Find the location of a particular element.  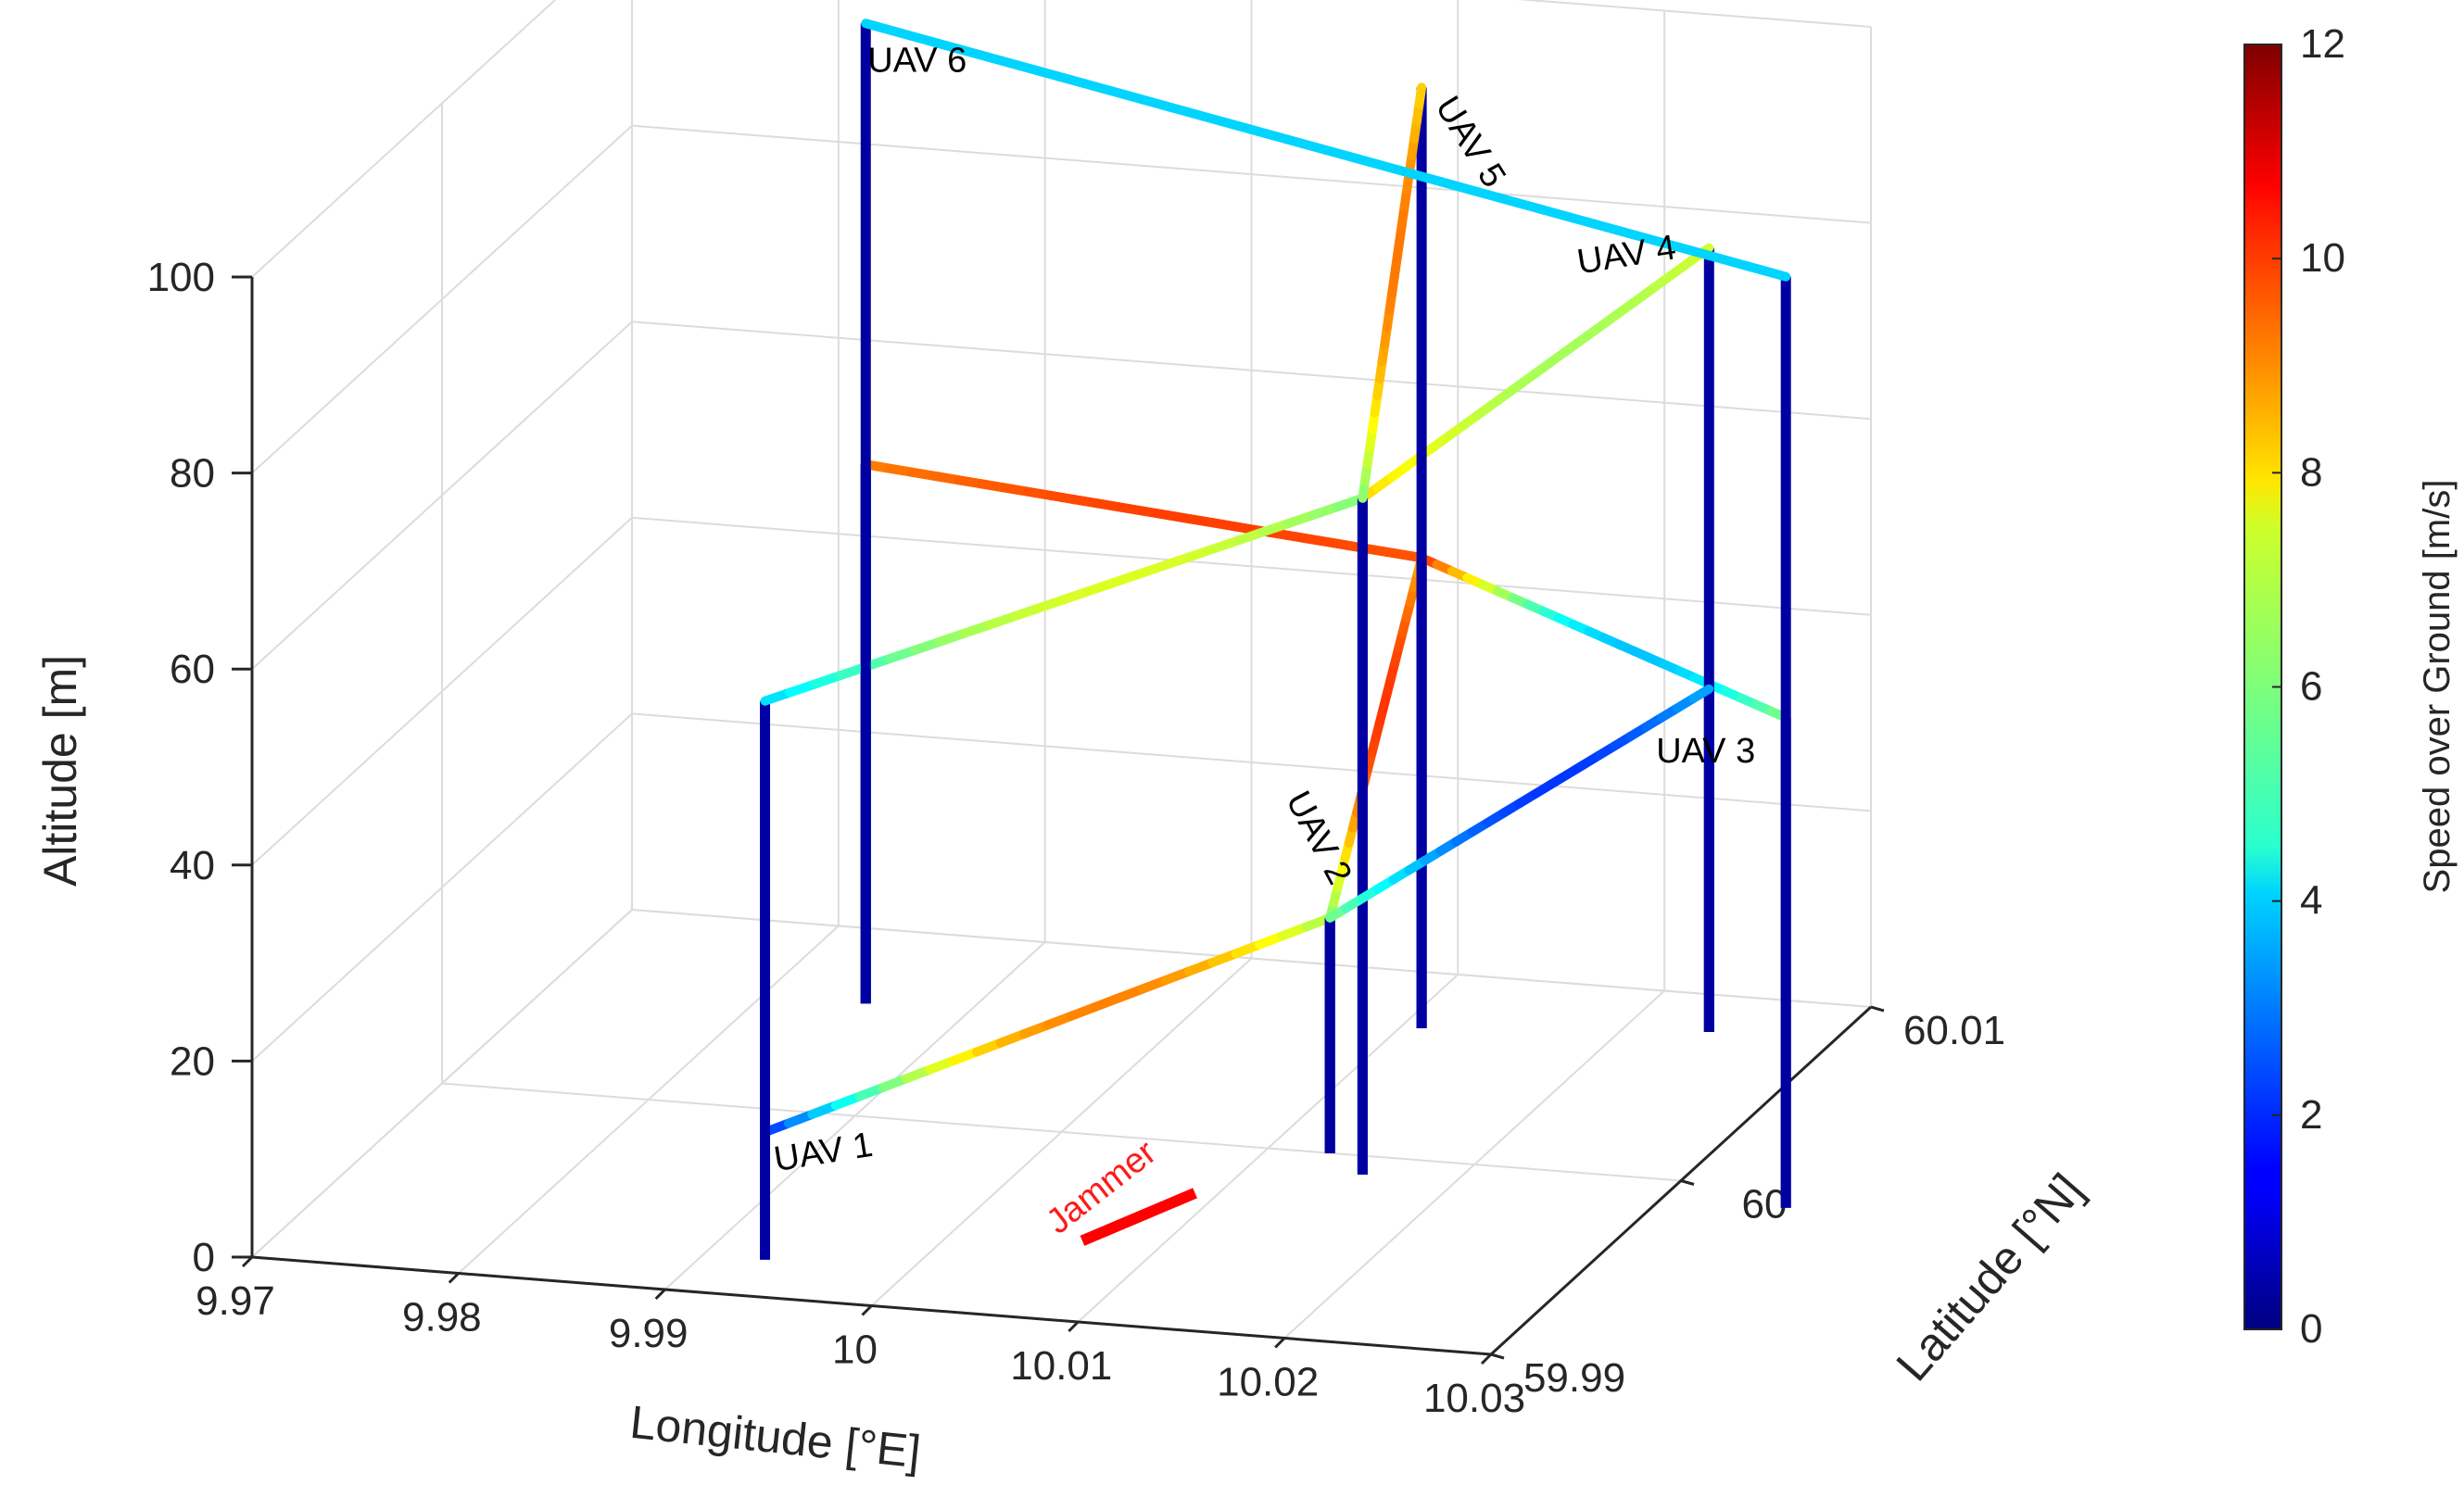

colorbar-tick-label: 10 is located at coordinates (2322, 258).